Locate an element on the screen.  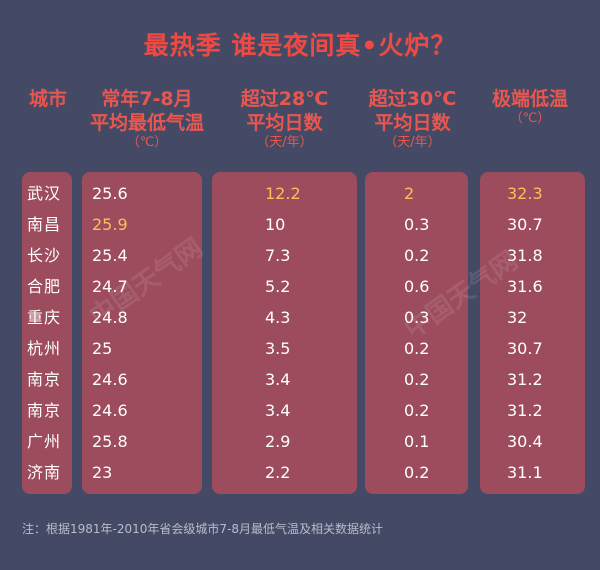
header-over30-line1: 超过30℃ is located at coordinates (412, 99).